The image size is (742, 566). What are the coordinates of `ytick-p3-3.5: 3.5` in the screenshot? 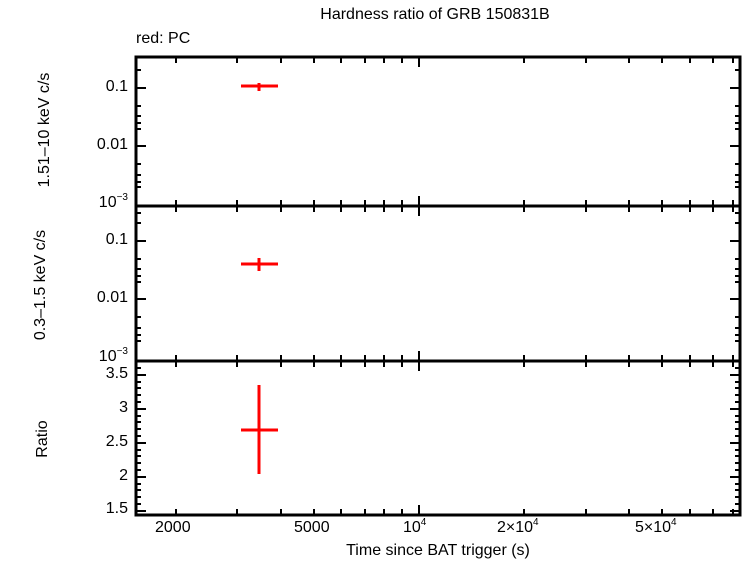 It's located at (116, 373).